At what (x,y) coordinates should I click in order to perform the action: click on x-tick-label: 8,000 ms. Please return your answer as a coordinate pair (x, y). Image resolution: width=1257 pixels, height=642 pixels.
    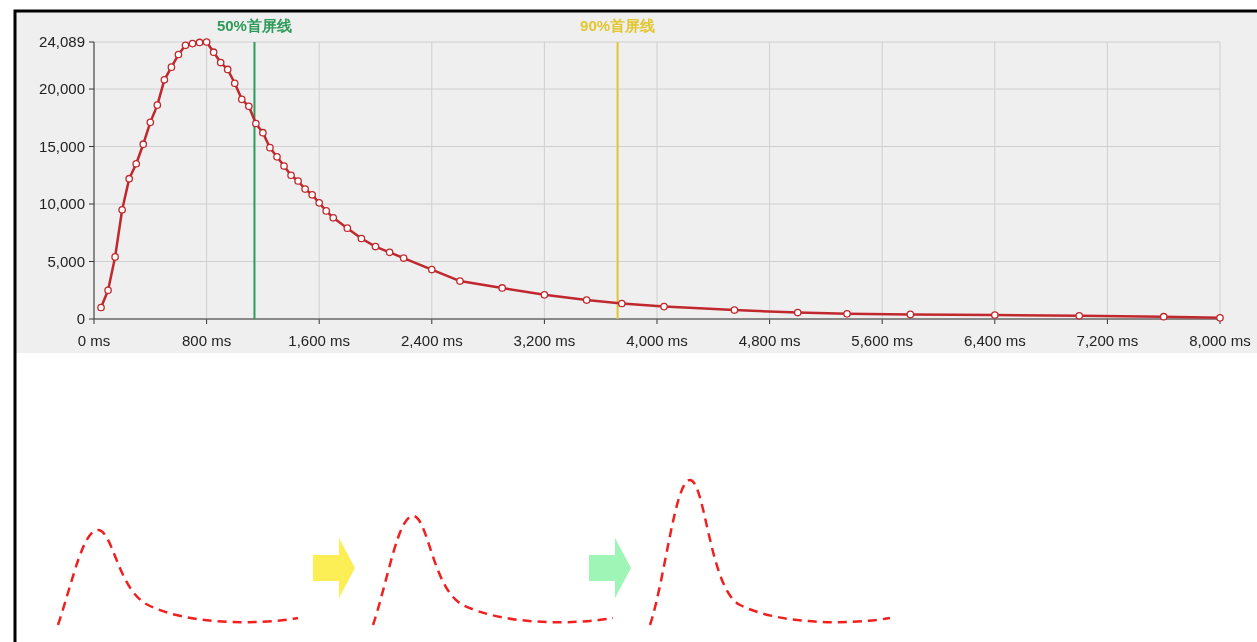
    Looking at the image, I should click on (1220, 340).